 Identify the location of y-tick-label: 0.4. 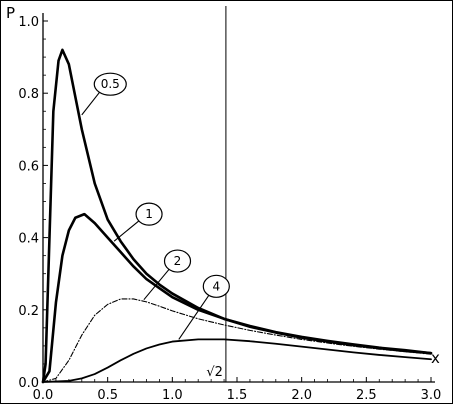
(28, 239).